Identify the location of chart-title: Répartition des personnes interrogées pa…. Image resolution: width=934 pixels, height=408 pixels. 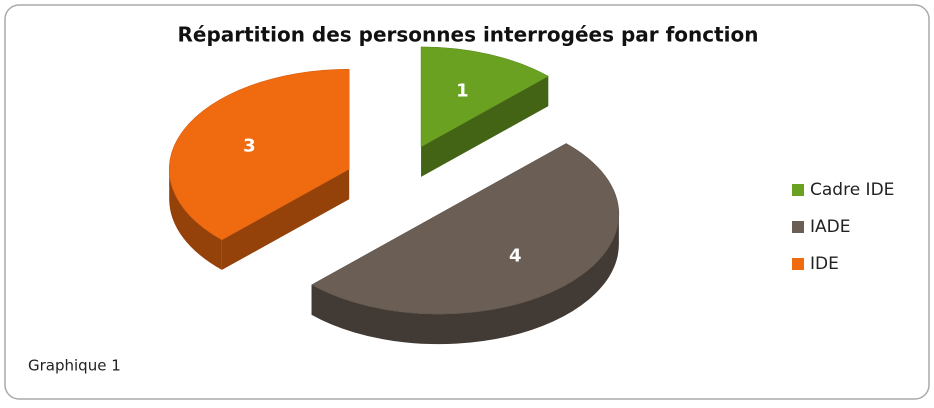
(467, 35).